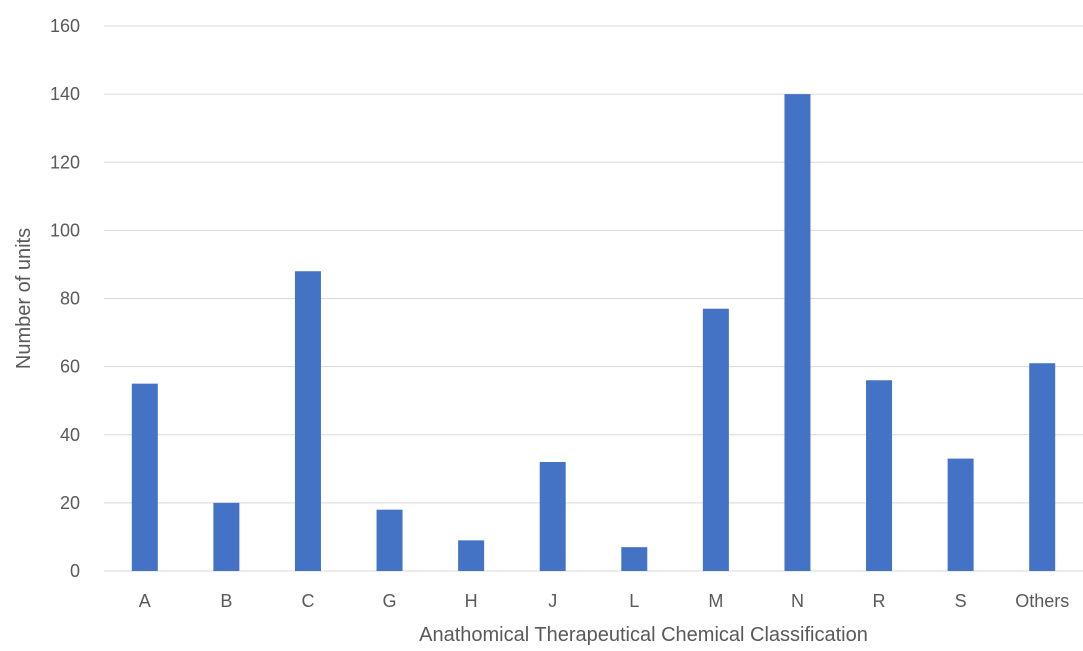 Image resolution: width=1083 pixels, height=651 pixels. I want to click on bar-b, so click(226, 536).